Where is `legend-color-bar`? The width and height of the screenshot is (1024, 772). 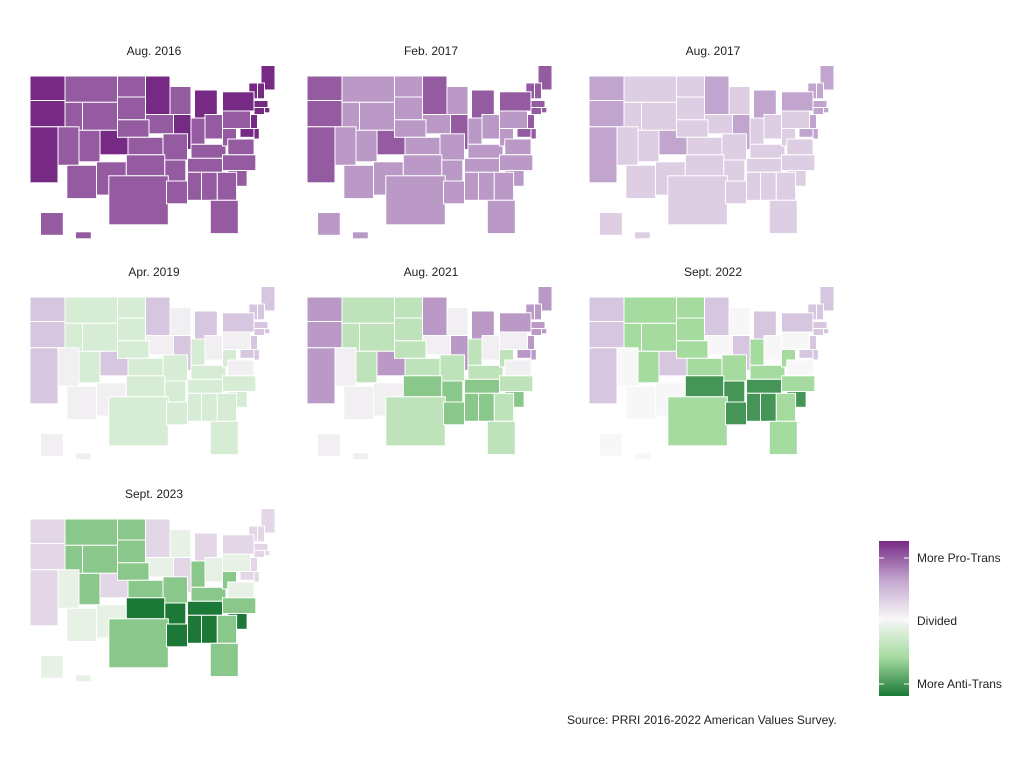 legend-color-bar is located at coordinates (894, 618).